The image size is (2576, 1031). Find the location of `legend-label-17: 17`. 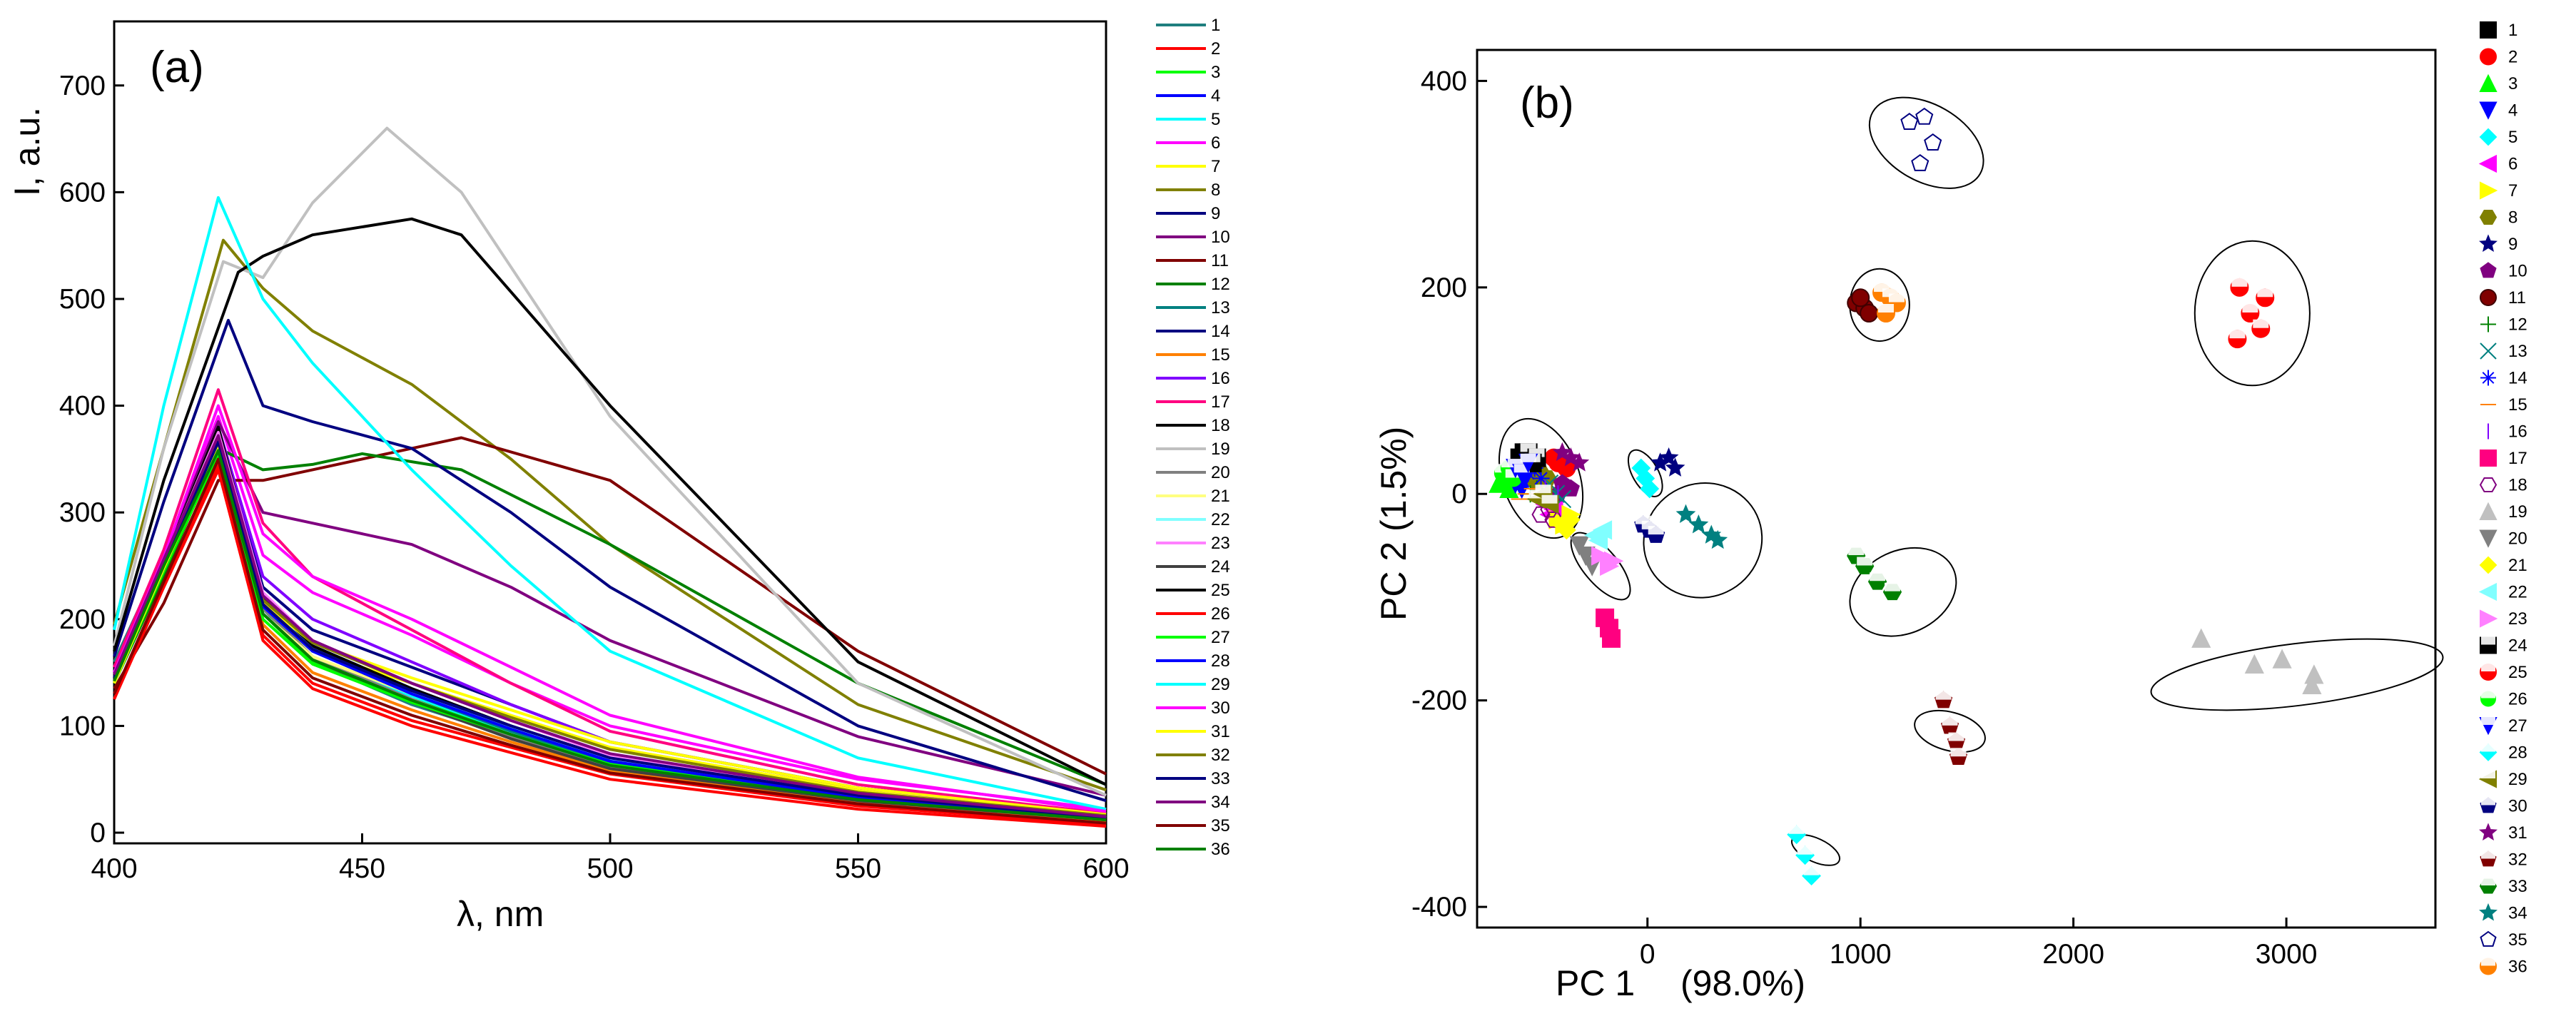

legend-label-17: 17 is located at coordinates (1220, 402).